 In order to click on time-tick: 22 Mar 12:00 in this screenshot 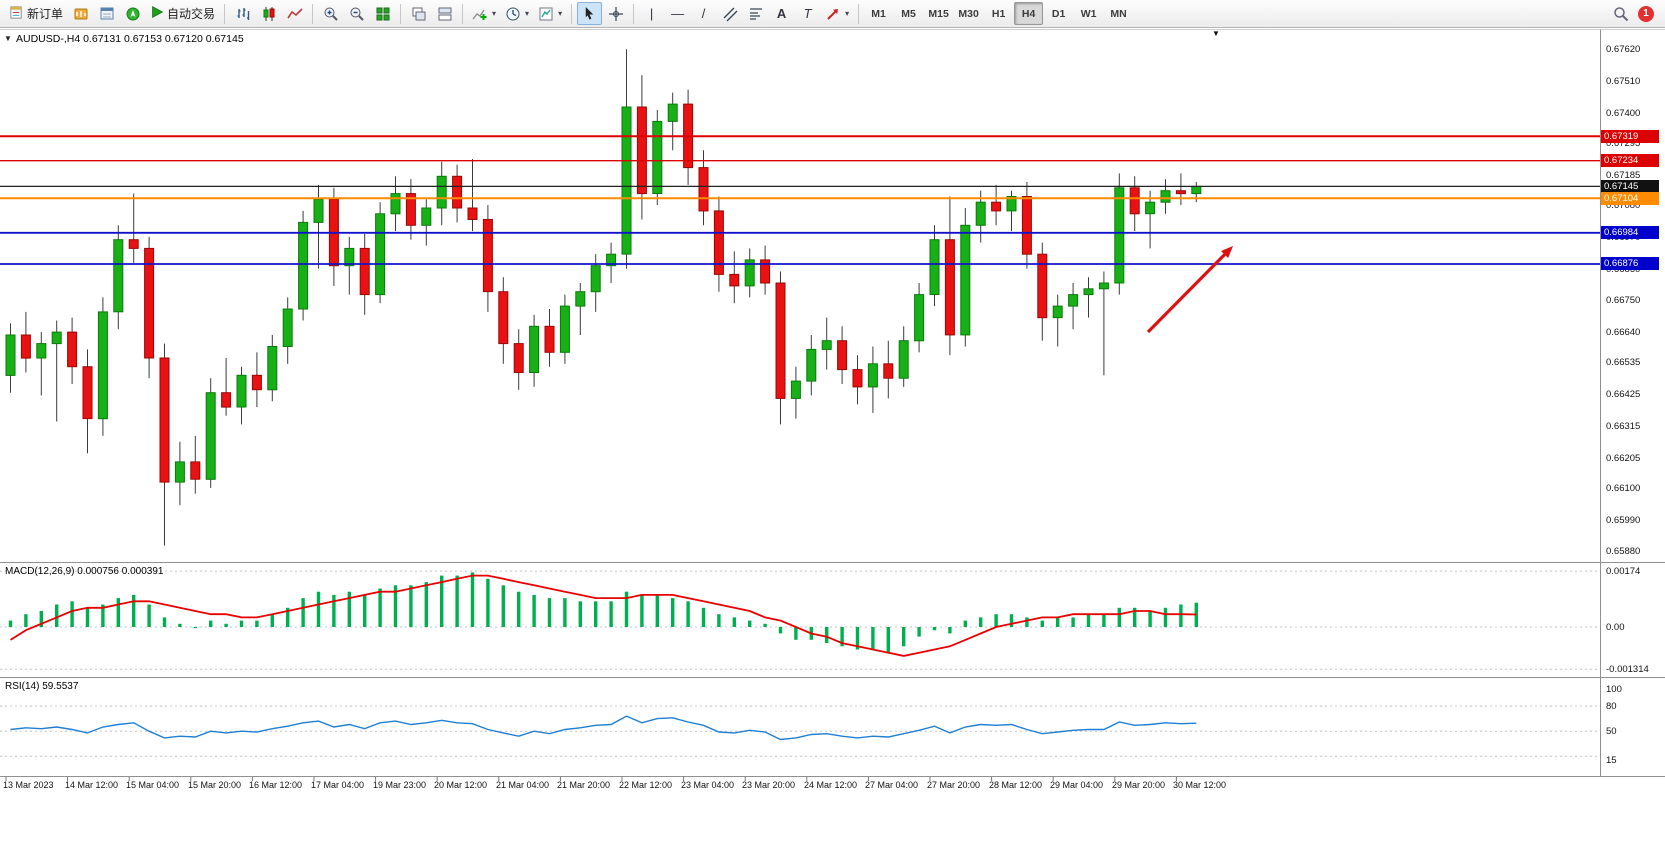, I will do `click(646, 785)`.